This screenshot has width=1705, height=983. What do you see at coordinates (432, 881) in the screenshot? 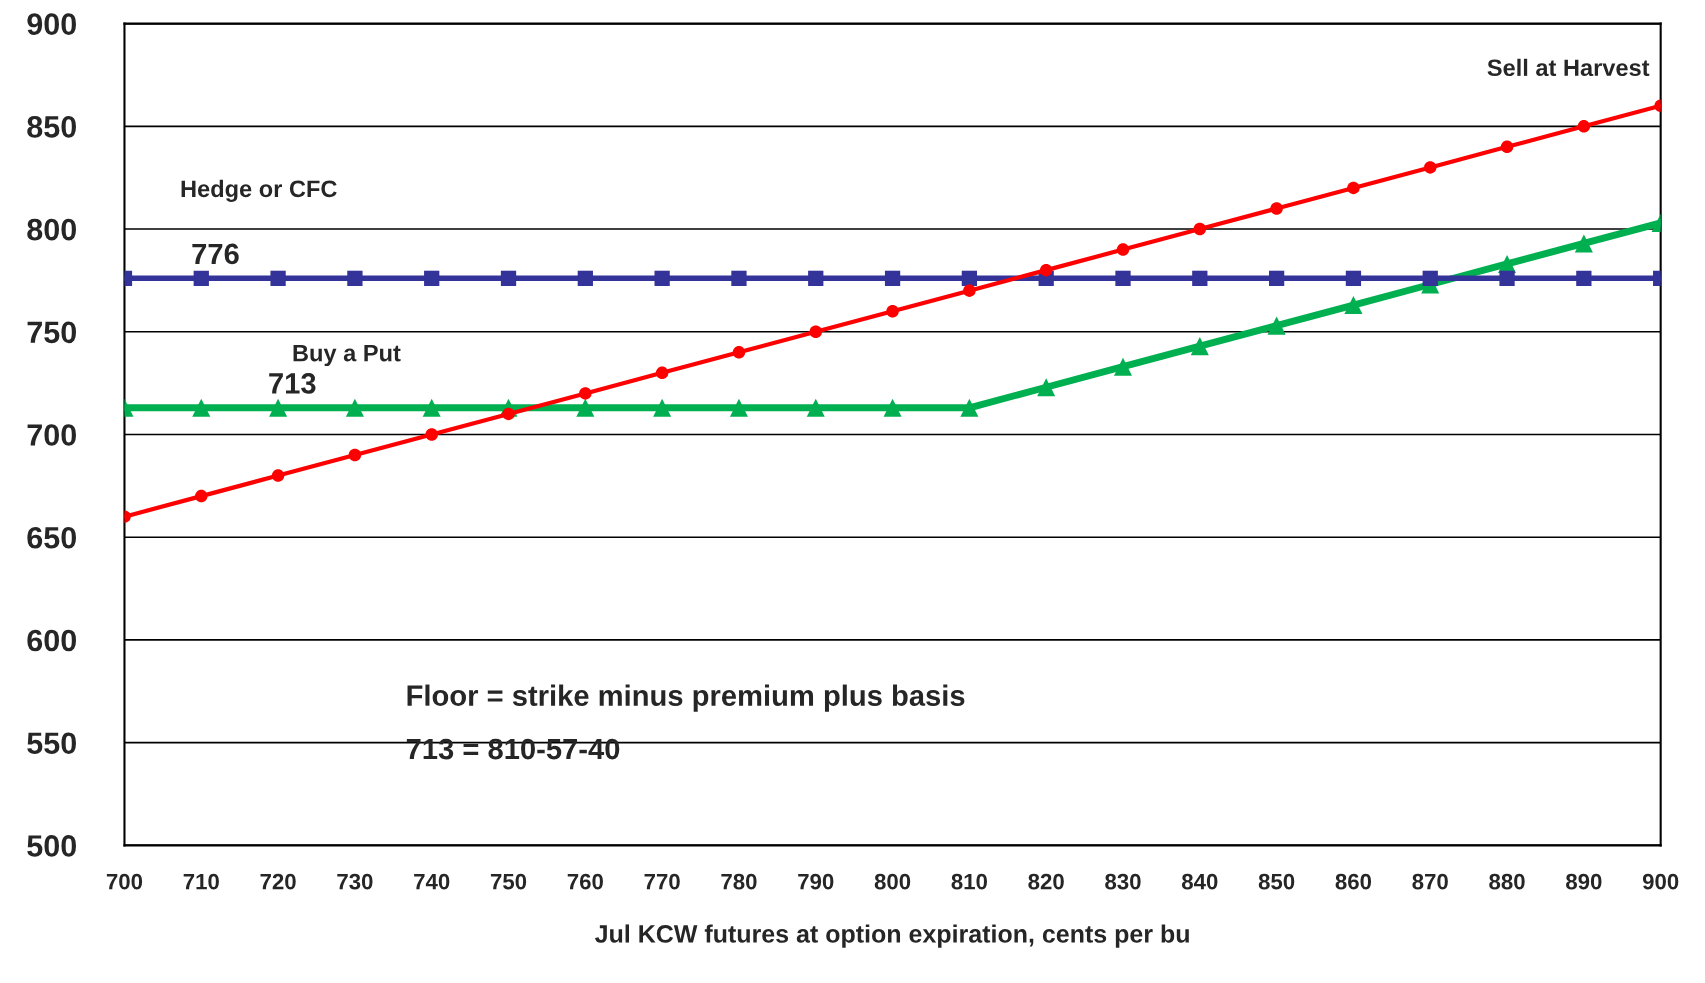
I see `x-tick-label: 740` at bounding box center [432, 881].